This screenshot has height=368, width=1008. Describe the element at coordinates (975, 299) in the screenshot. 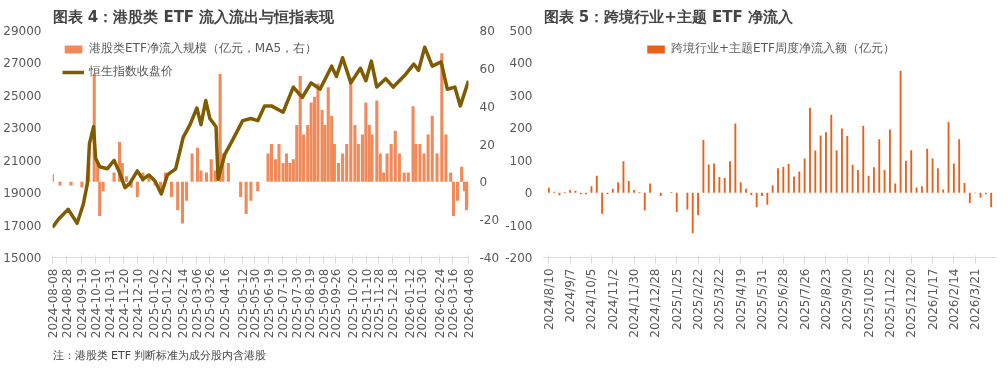

I see `x-tick-label: 2026/3/21` at that location.